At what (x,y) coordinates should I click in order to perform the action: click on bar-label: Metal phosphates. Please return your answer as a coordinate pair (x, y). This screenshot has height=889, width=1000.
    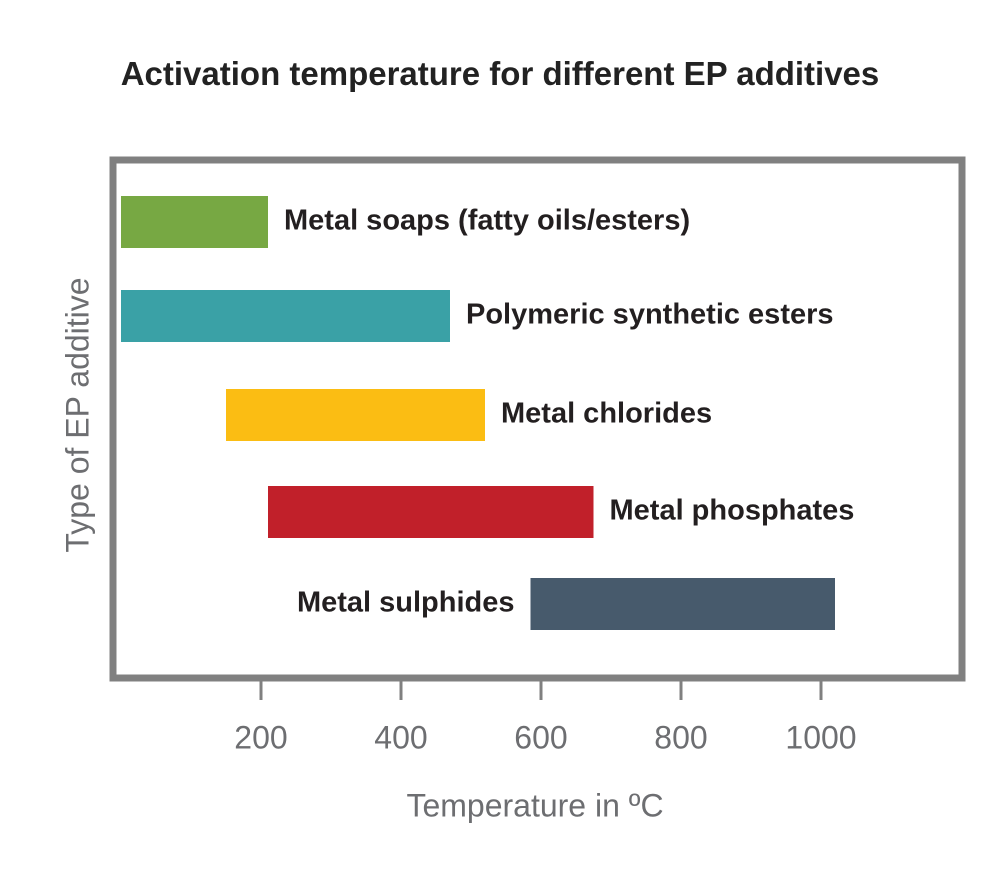
    Looking at the image, I should click on (732, 511).